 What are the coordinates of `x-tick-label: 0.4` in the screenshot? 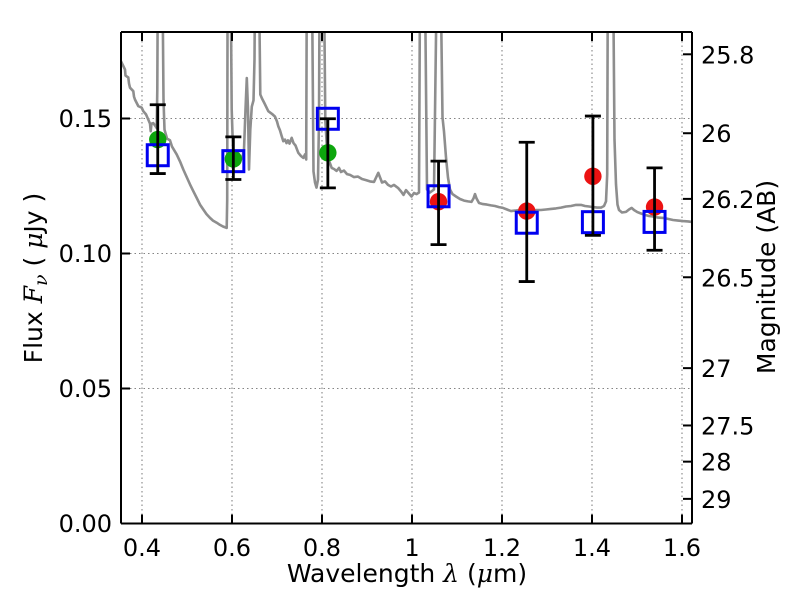 It's located at (142, 548).